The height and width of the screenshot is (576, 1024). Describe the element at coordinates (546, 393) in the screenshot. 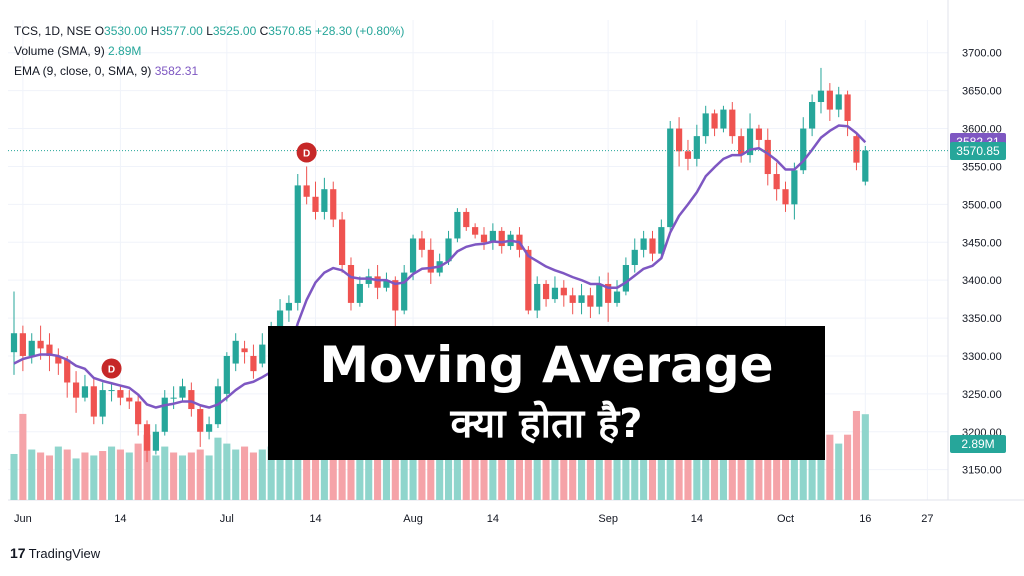

I see `title-overlay: Moving Average क्या होता है?` at that location.